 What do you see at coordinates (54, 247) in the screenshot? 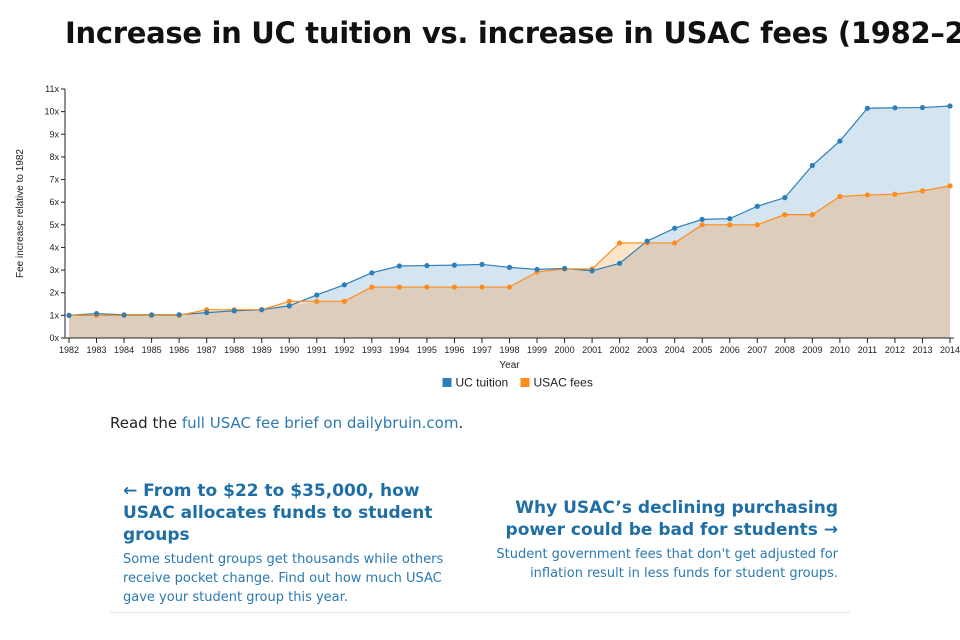
I see `y-tick-label: 4x` at bounding box center [54, 247].